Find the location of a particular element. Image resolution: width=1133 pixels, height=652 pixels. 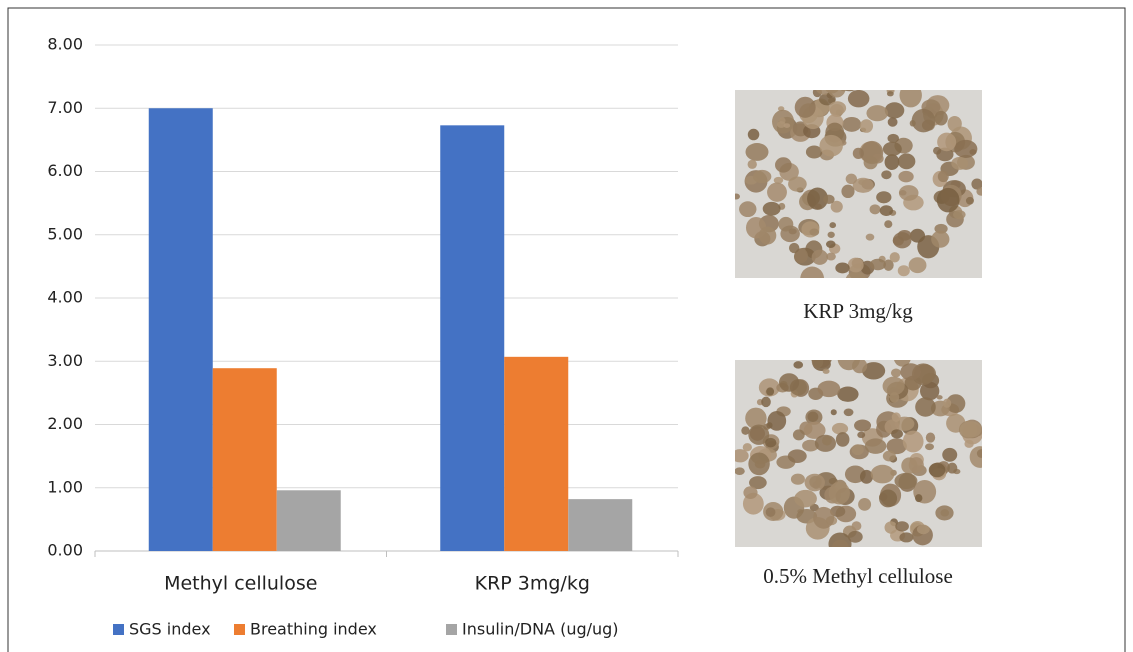

y-tick-label: 8.00 is located at coordinates (65, 44).